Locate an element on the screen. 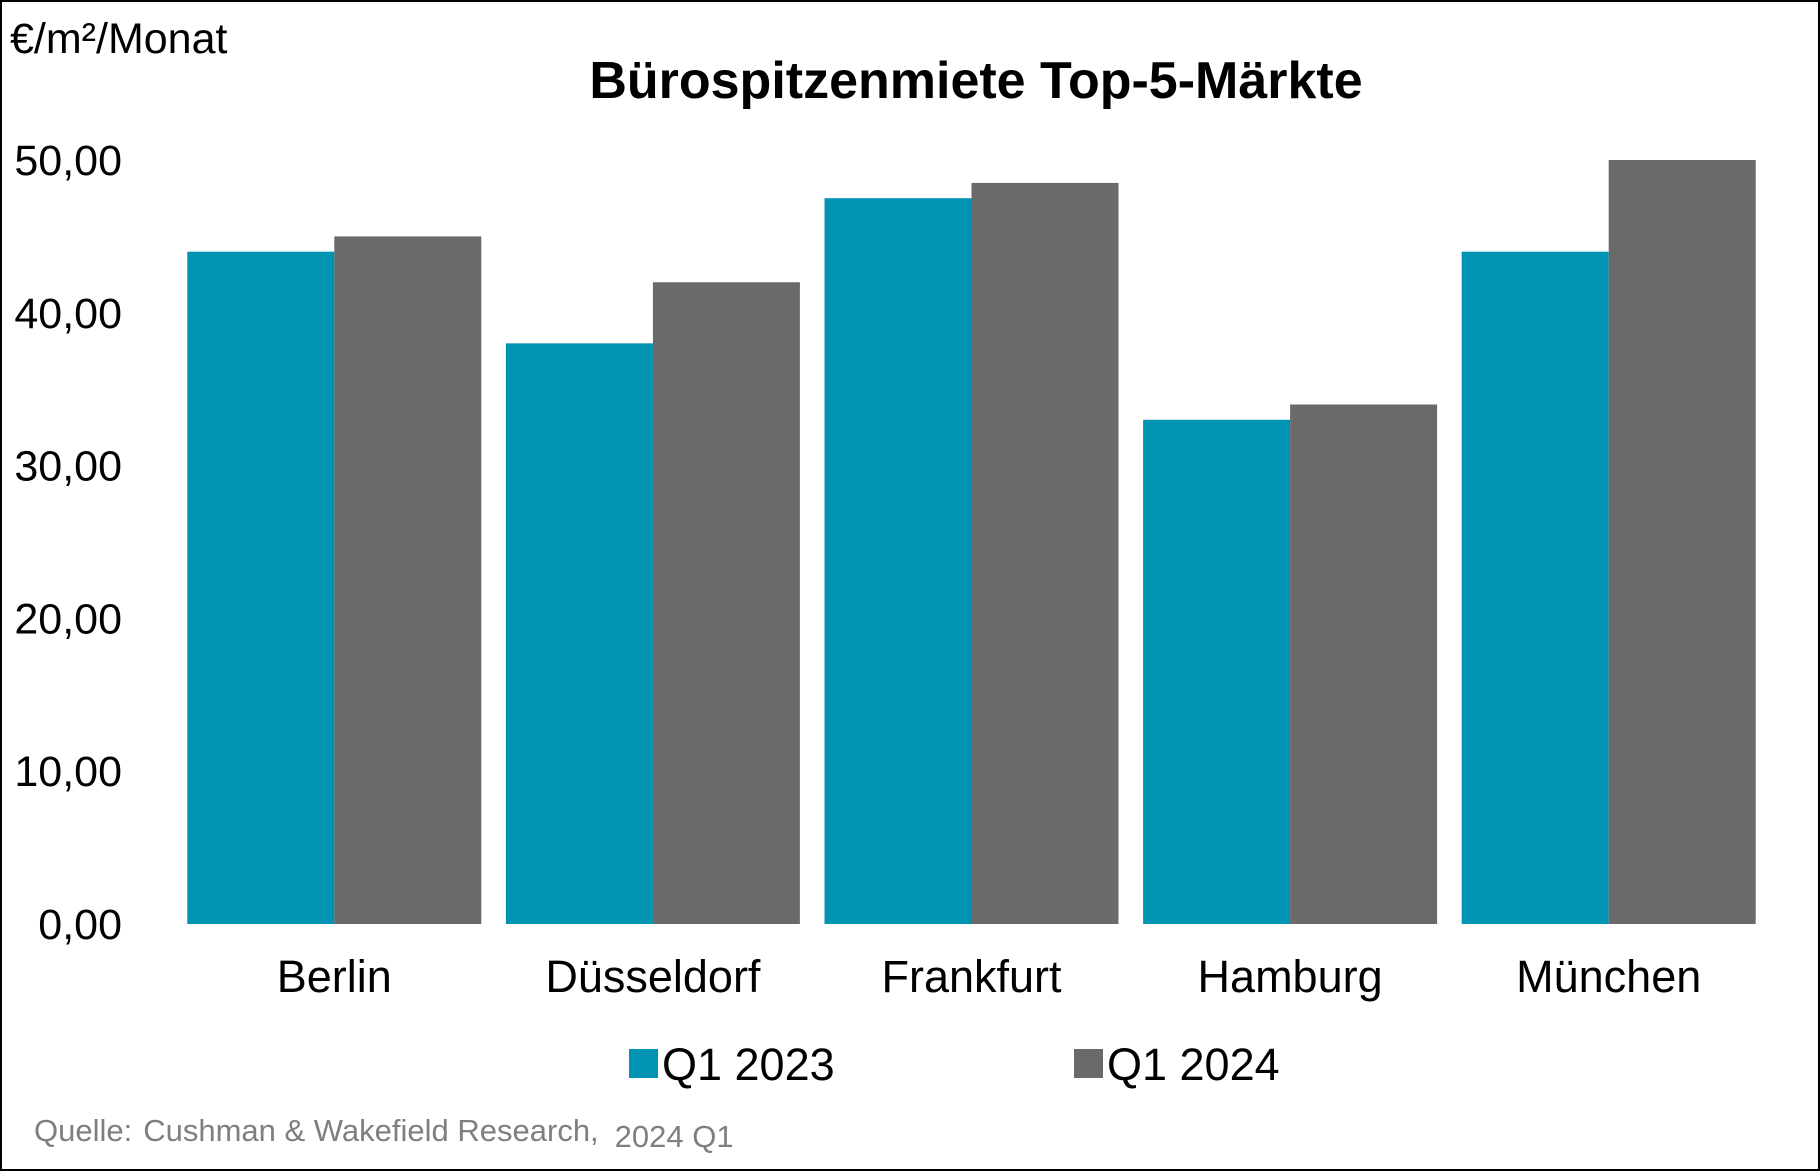 The image size is (1820, 1171). bar-berlin-q1-2023 is located at coordinates (261, 587).